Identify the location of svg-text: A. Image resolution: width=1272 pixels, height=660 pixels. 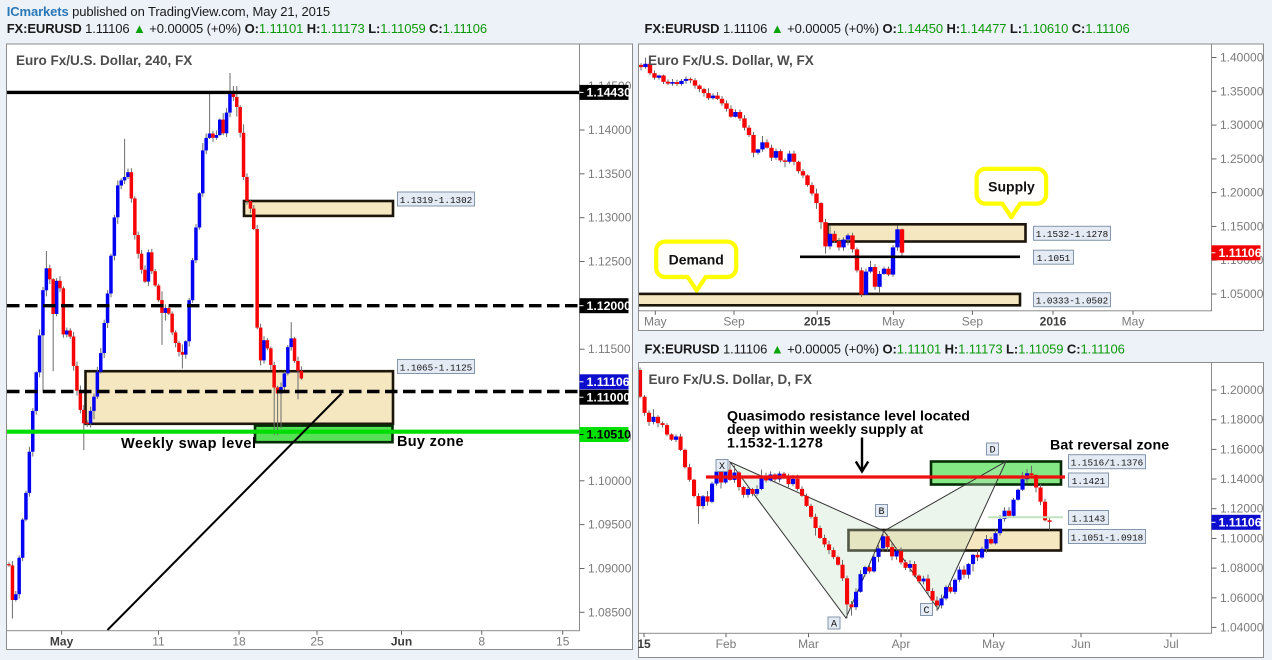
(834, 625).